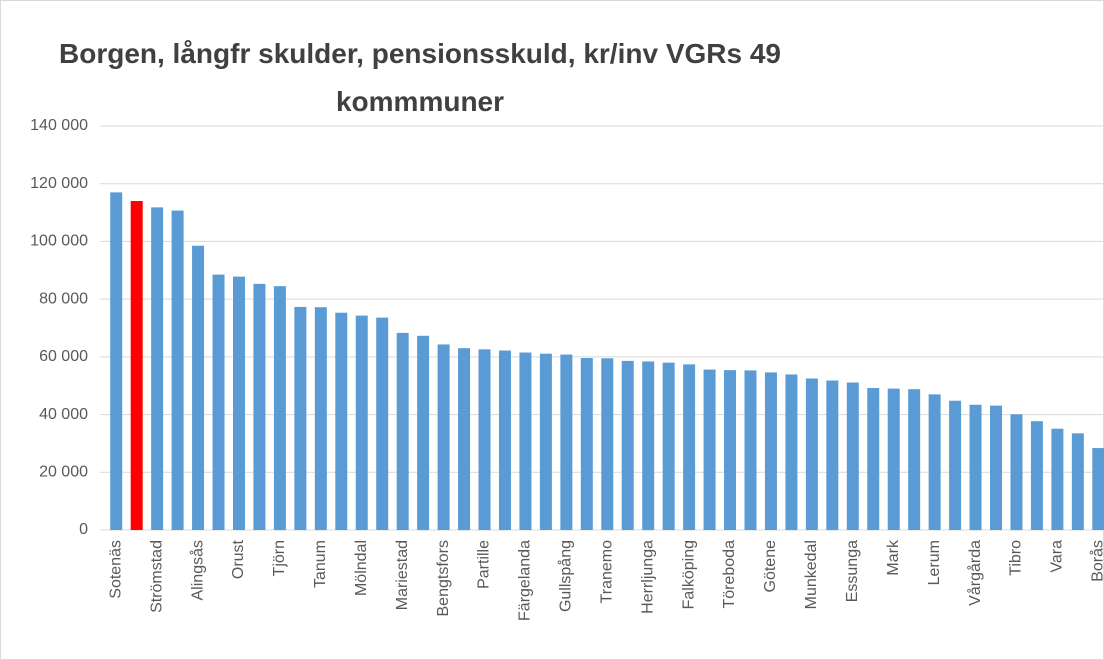  I want to click on x-tick-label: Bengtsfors, so click(443, 578).